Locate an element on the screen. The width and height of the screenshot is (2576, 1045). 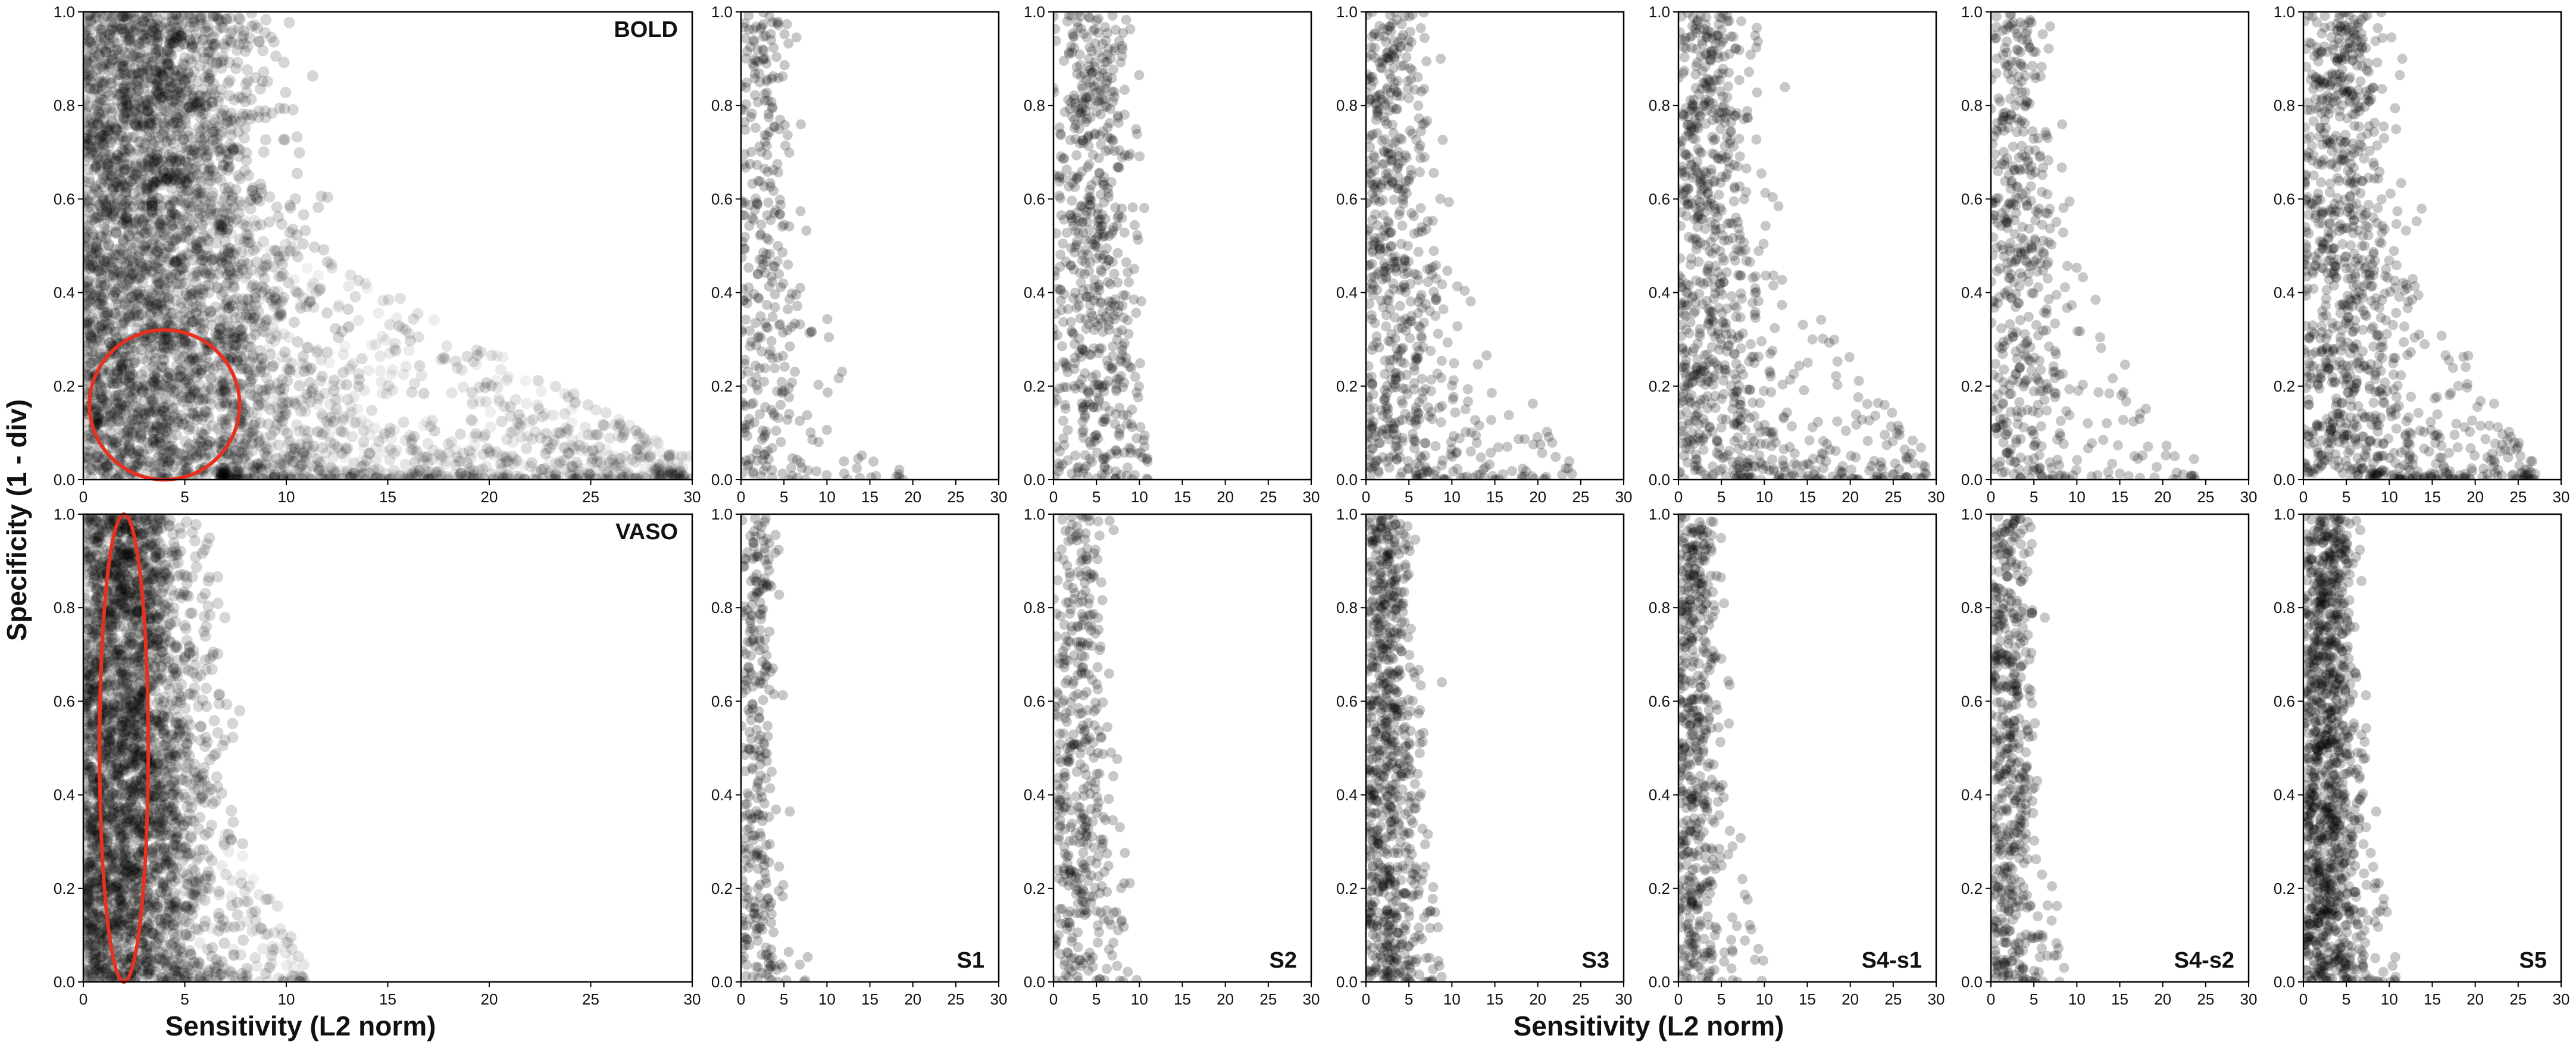
y-tick-label: 0.8 is located at coordinates (64, 105).